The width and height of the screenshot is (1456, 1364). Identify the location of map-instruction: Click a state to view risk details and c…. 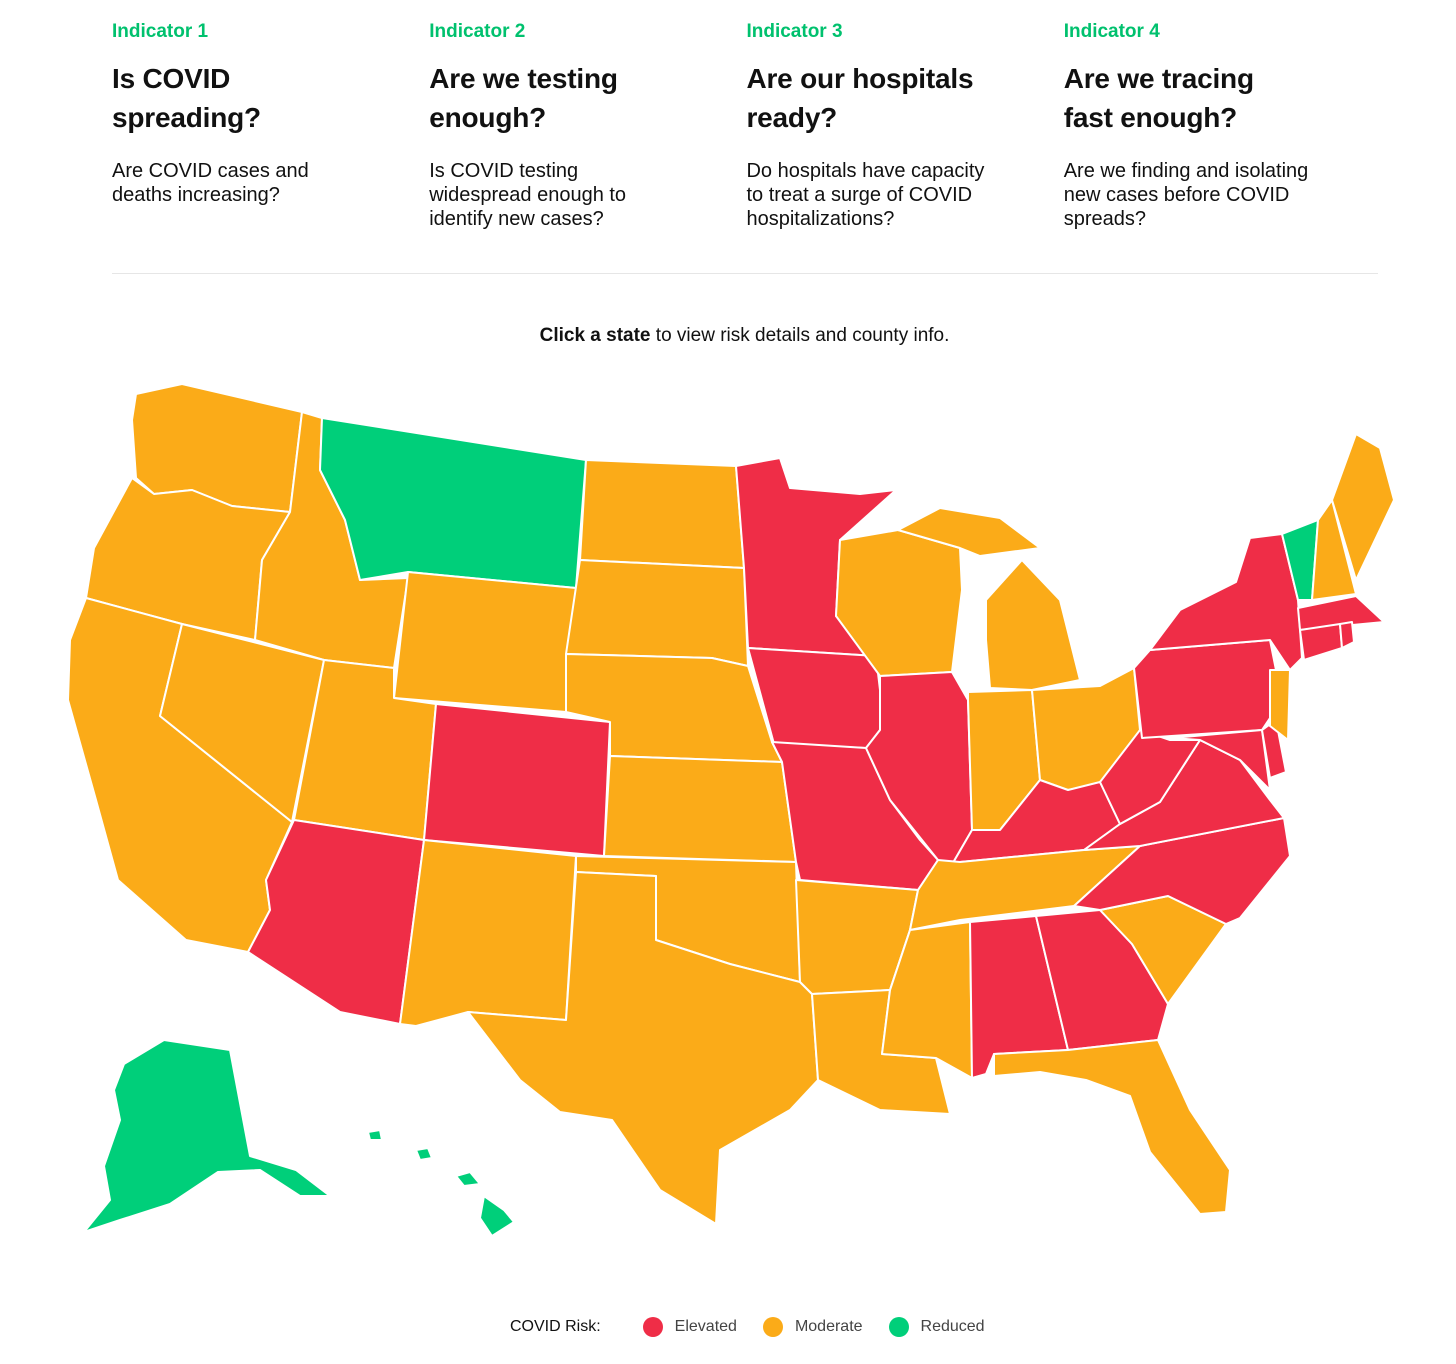
(728, 336).